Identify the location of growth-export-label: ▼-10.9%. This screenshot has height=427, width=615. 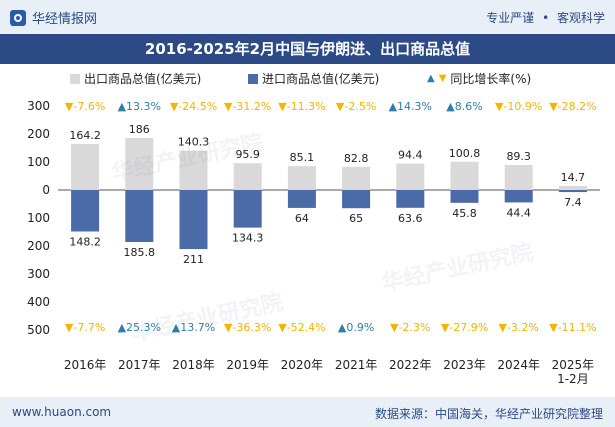
(518, 106).